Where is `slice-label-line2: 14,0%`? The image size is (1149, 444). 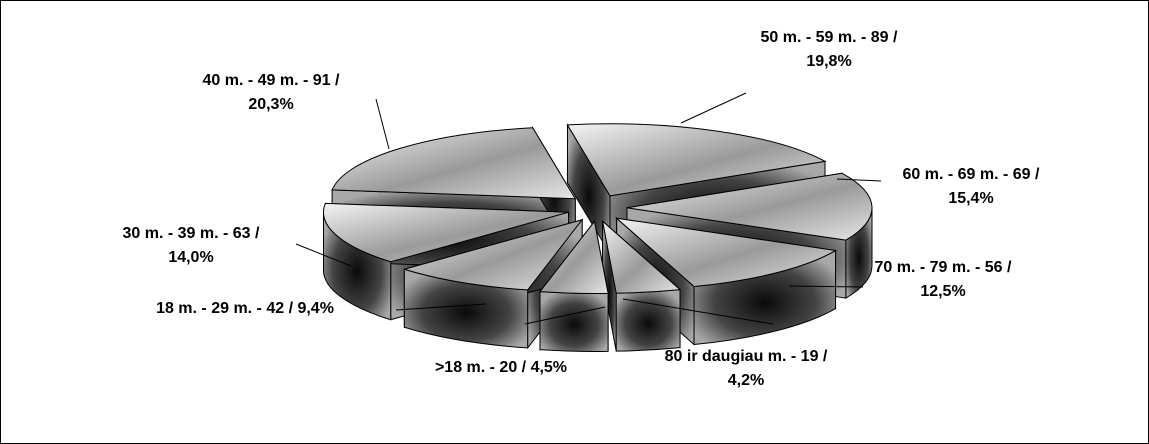 slice-label-line2: 14,0% is located at coordinates (190, 257).